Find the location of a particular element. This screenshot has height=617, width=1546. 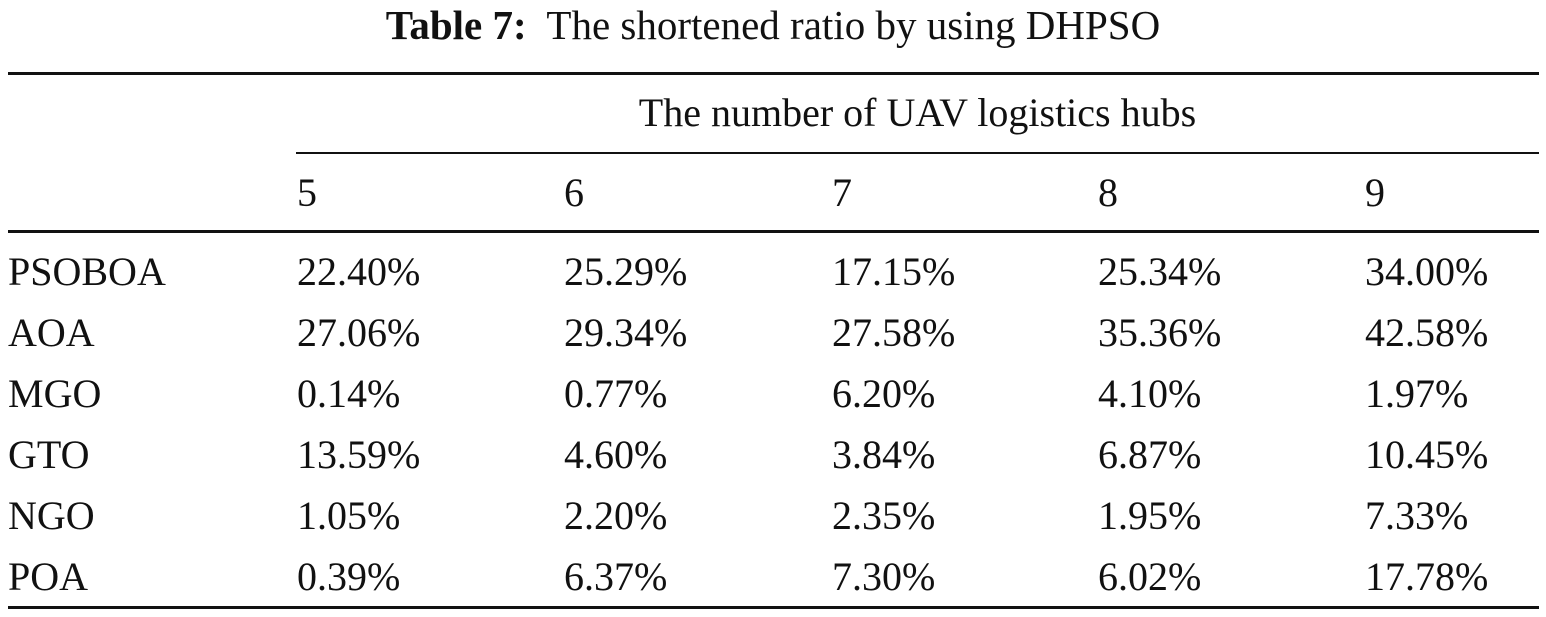

table-cell: 0.77% is located at coordinates (616, 393).